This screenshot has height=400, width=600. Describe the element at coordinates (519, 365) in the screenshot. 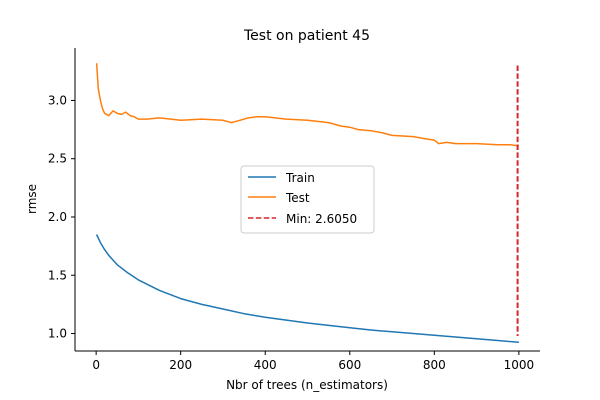

I see `x-tick-label: 1000` at that location.